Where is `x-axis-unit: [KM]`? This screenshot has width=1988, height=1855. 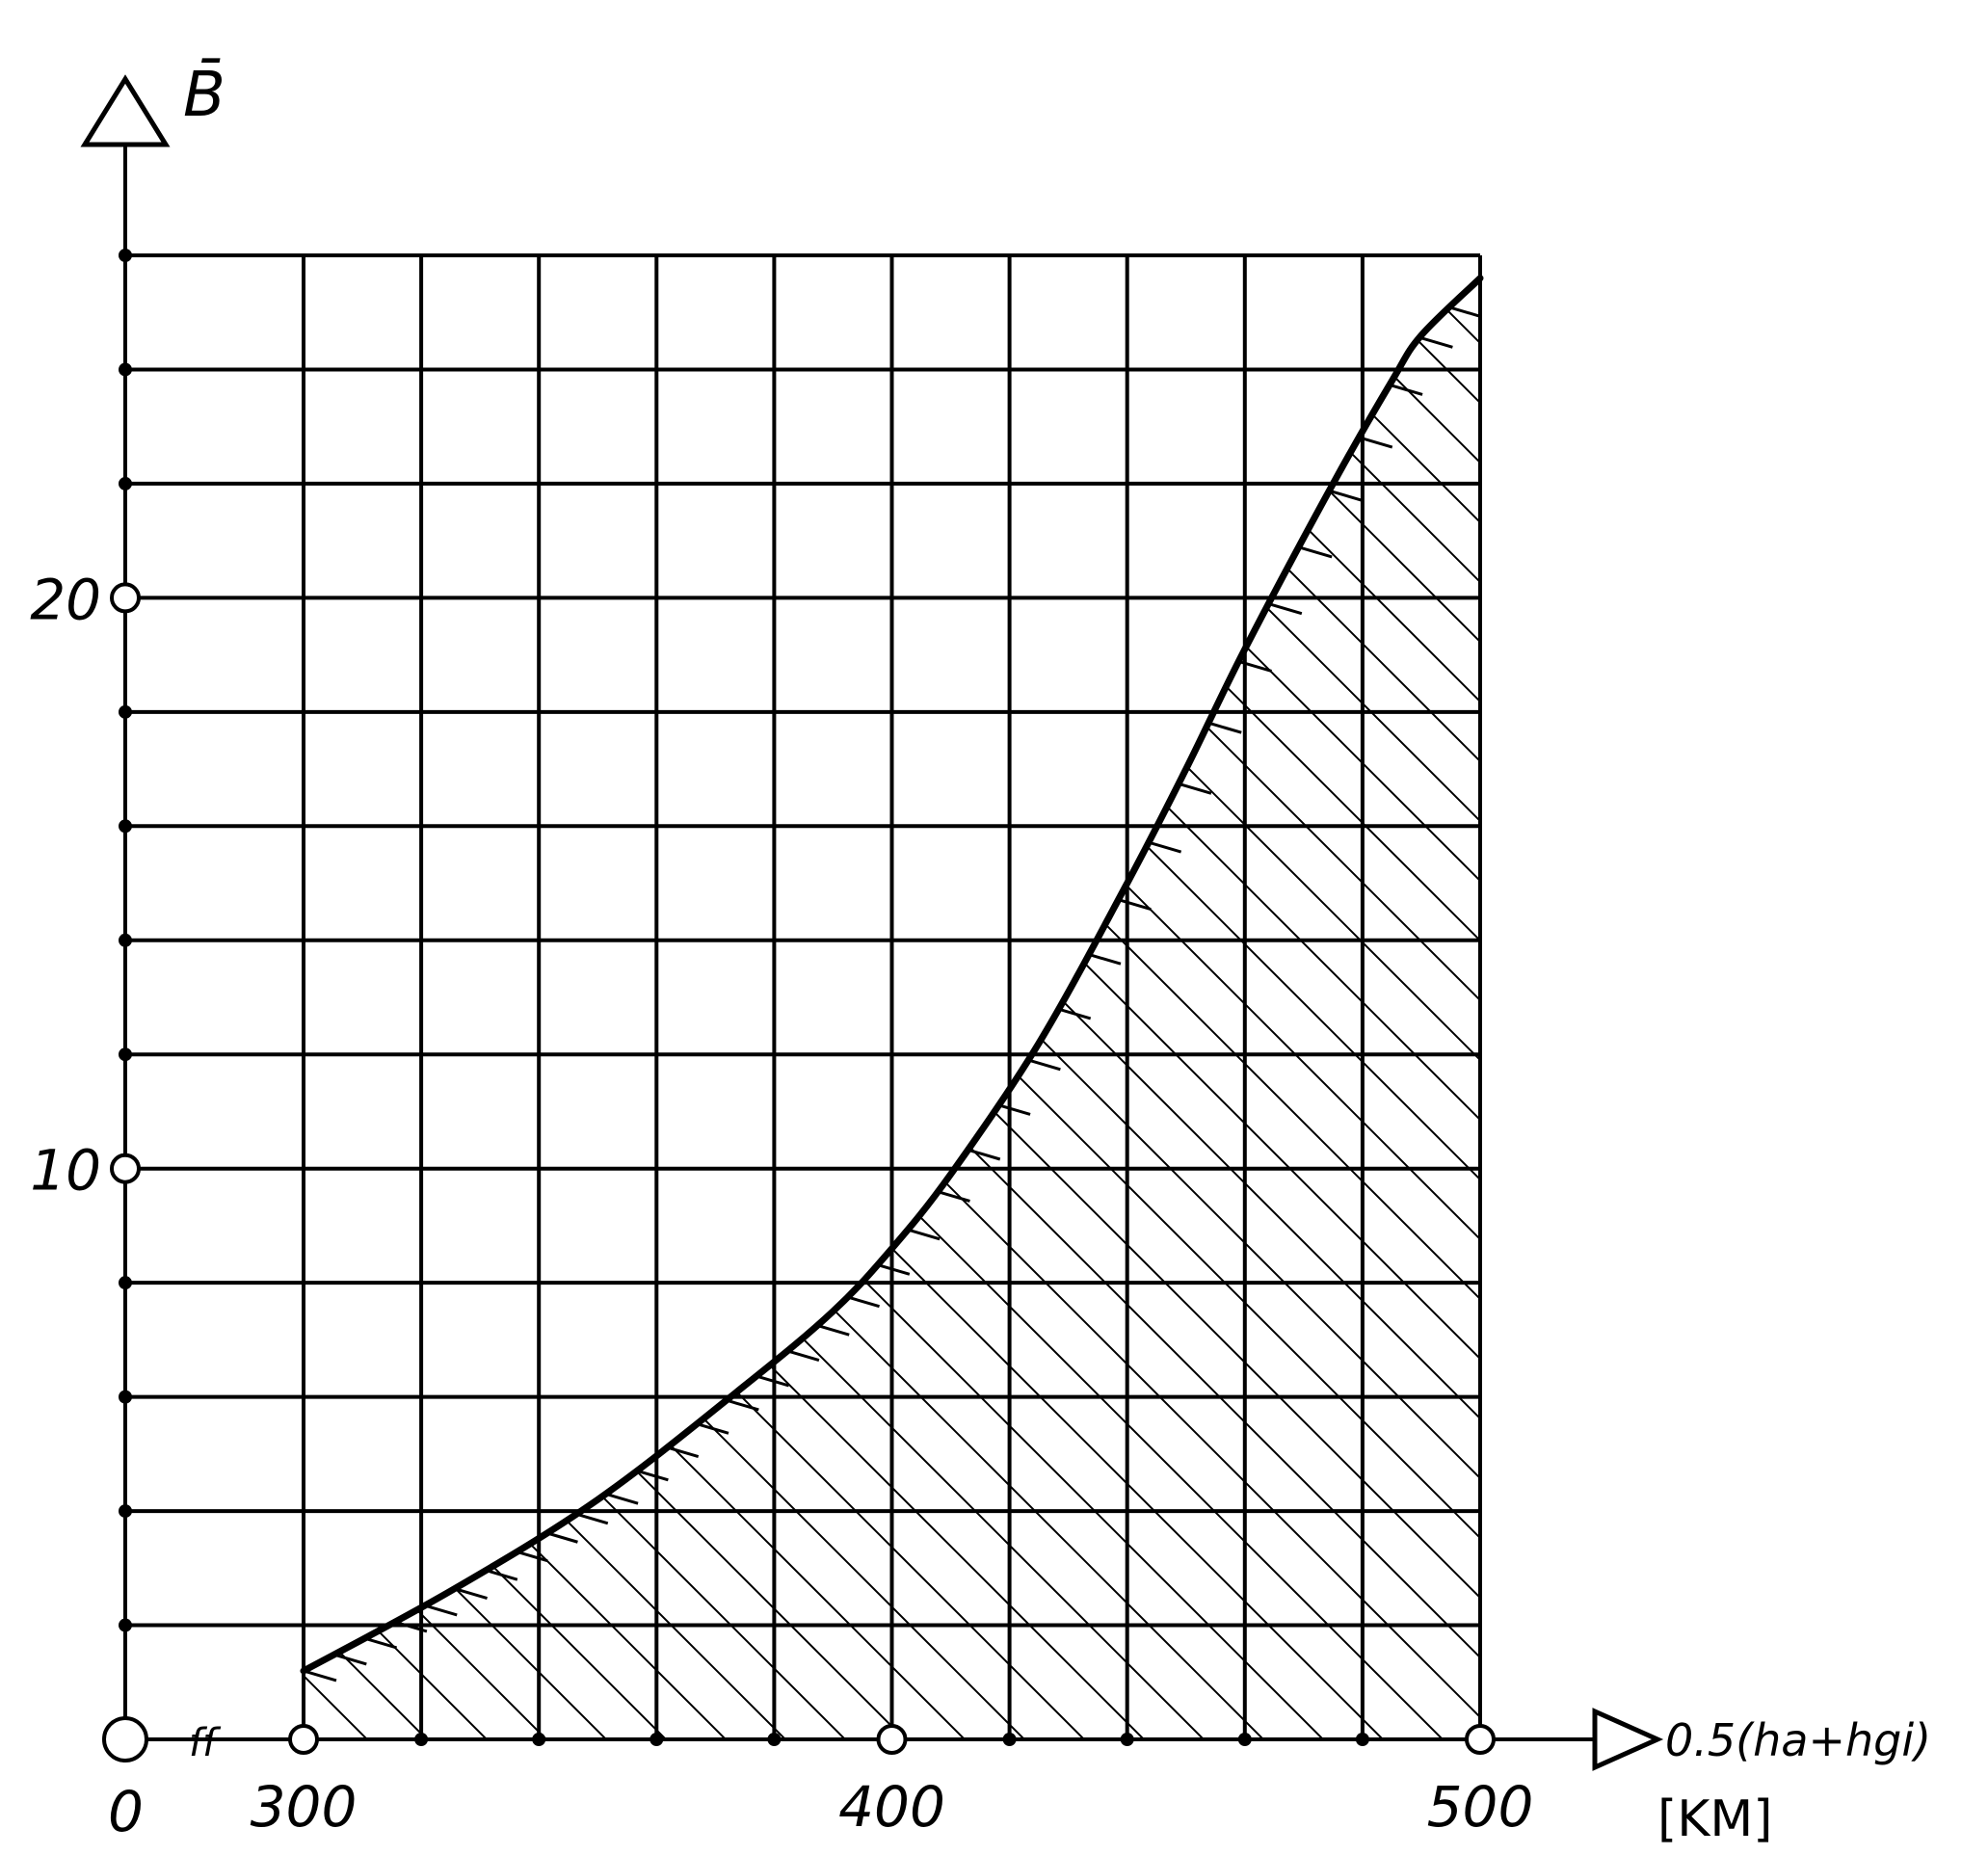 x-axis-unit: [KM] is located at coordinates (1715, 1819).